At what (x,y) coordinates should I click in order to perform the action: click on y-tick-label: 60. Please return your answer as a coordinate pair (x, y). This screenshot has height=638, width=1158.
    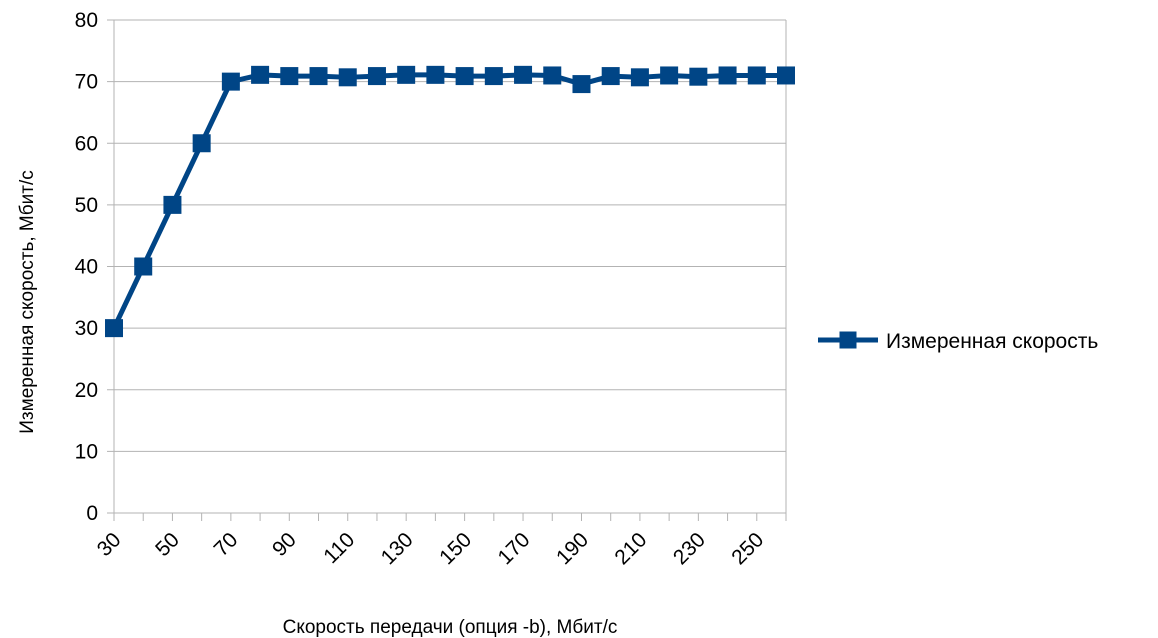
    Looking at the image, I should click on (86, 143).